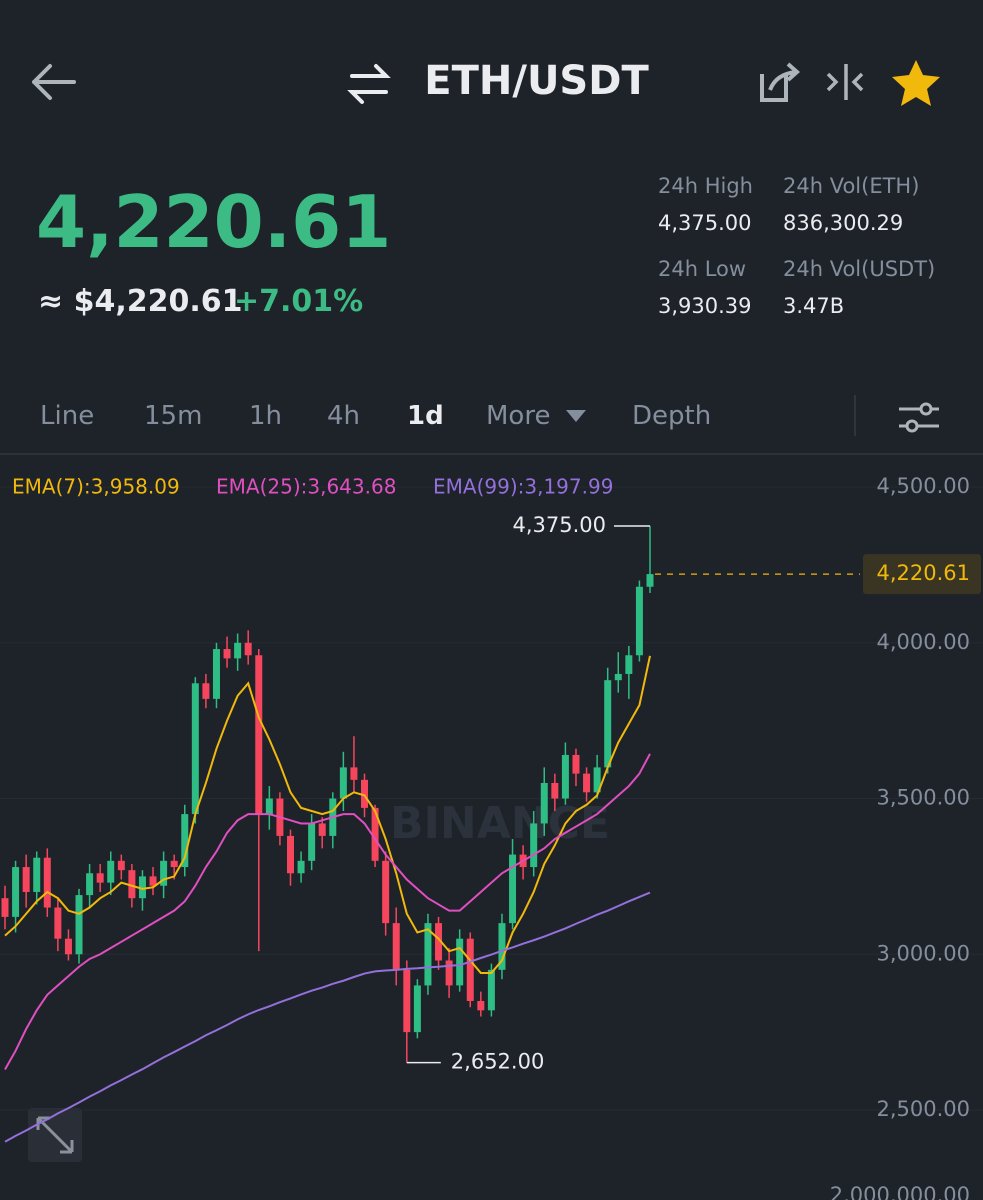  What do you see at coordinates (851, 186) in the screenshot?
I see `stat-label: 24h Vol(ETH)` at bounding box center [851, 186].